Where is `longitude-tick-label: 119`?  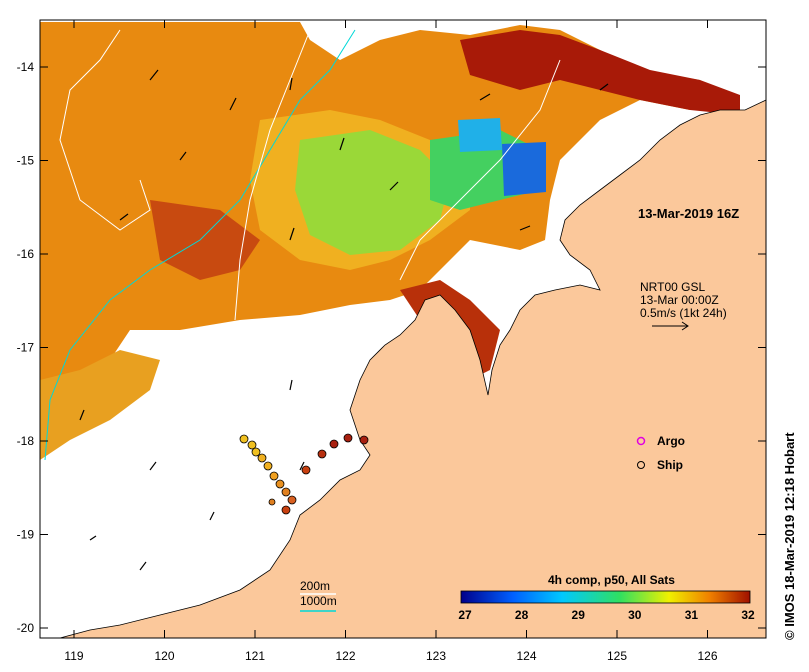
longitude-tick-label: 119 is located at coordinates (73, 656).